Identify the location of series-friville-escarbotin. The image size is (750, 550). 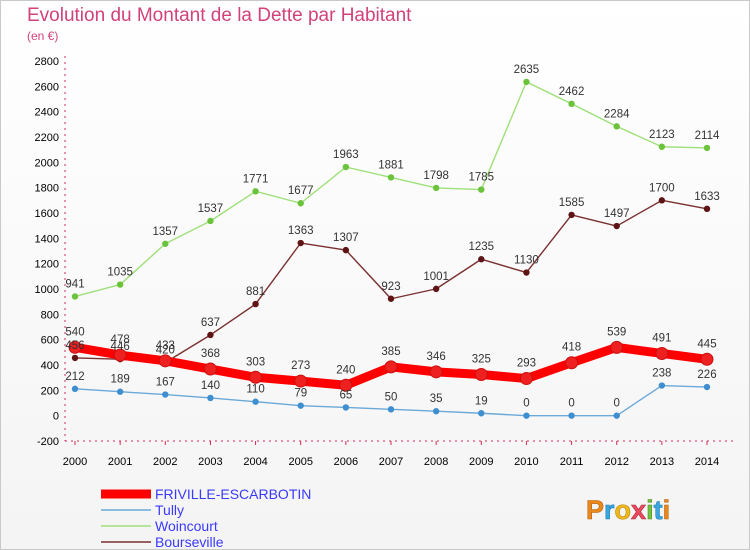
(391, 366).